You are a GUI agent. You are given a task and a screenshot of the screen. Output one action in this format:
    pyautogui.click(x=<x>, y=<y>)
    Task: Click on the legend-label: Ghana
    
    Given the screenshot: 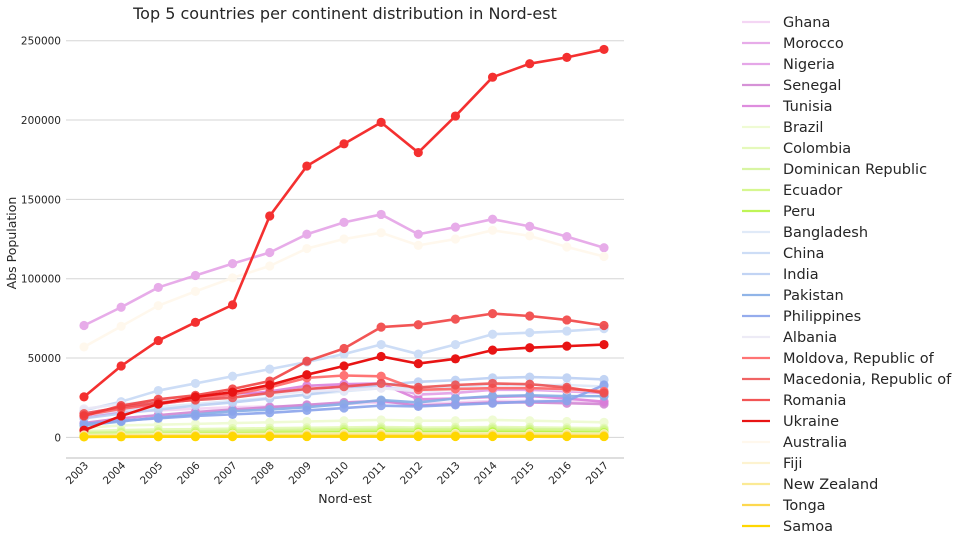 What is the action you would take?
    pyautogui.click(x=806, y=23)
    